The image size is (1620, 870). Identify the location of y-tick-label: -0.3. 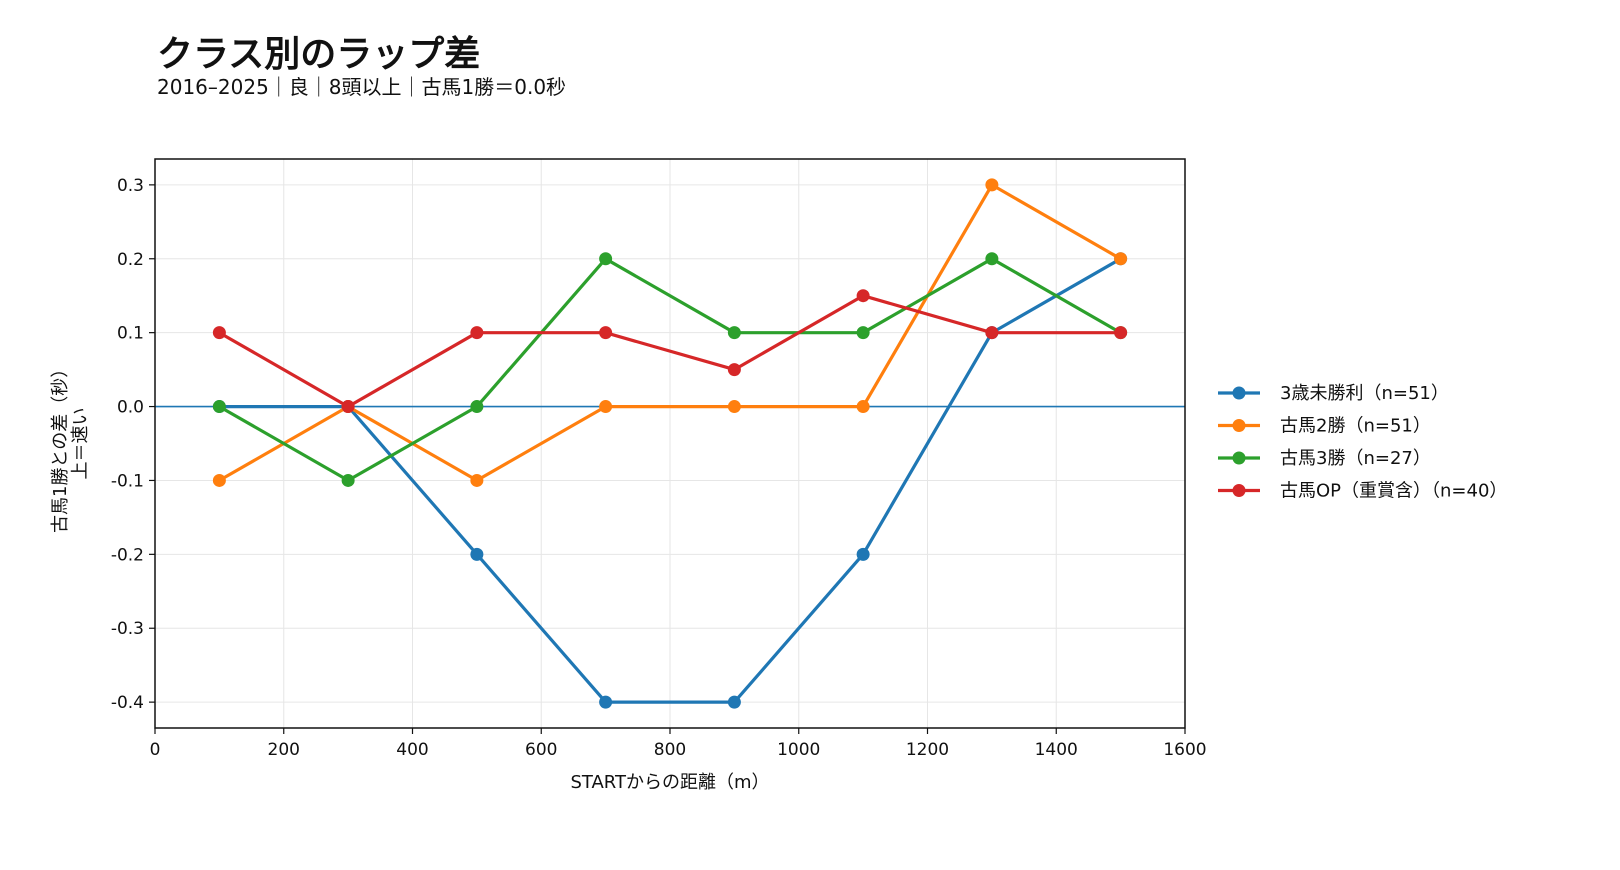
(127, 629).